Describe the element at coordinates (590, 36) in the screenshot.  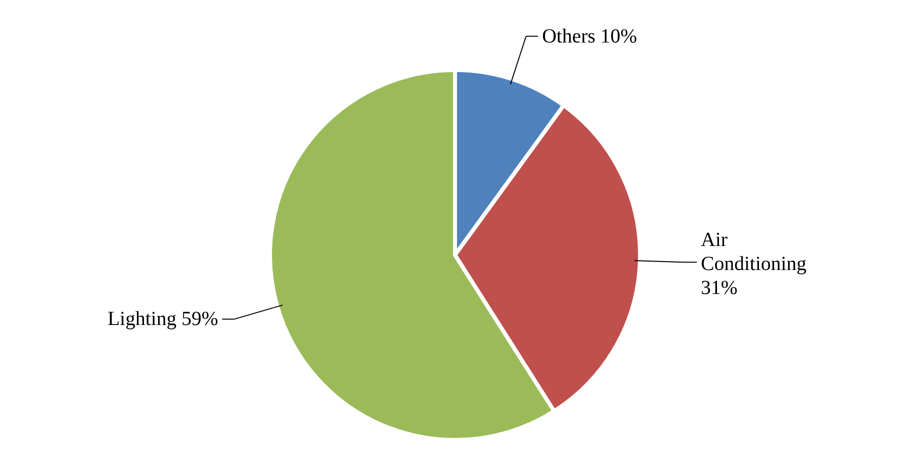
I see `slice-label: Others 10%` at that location.